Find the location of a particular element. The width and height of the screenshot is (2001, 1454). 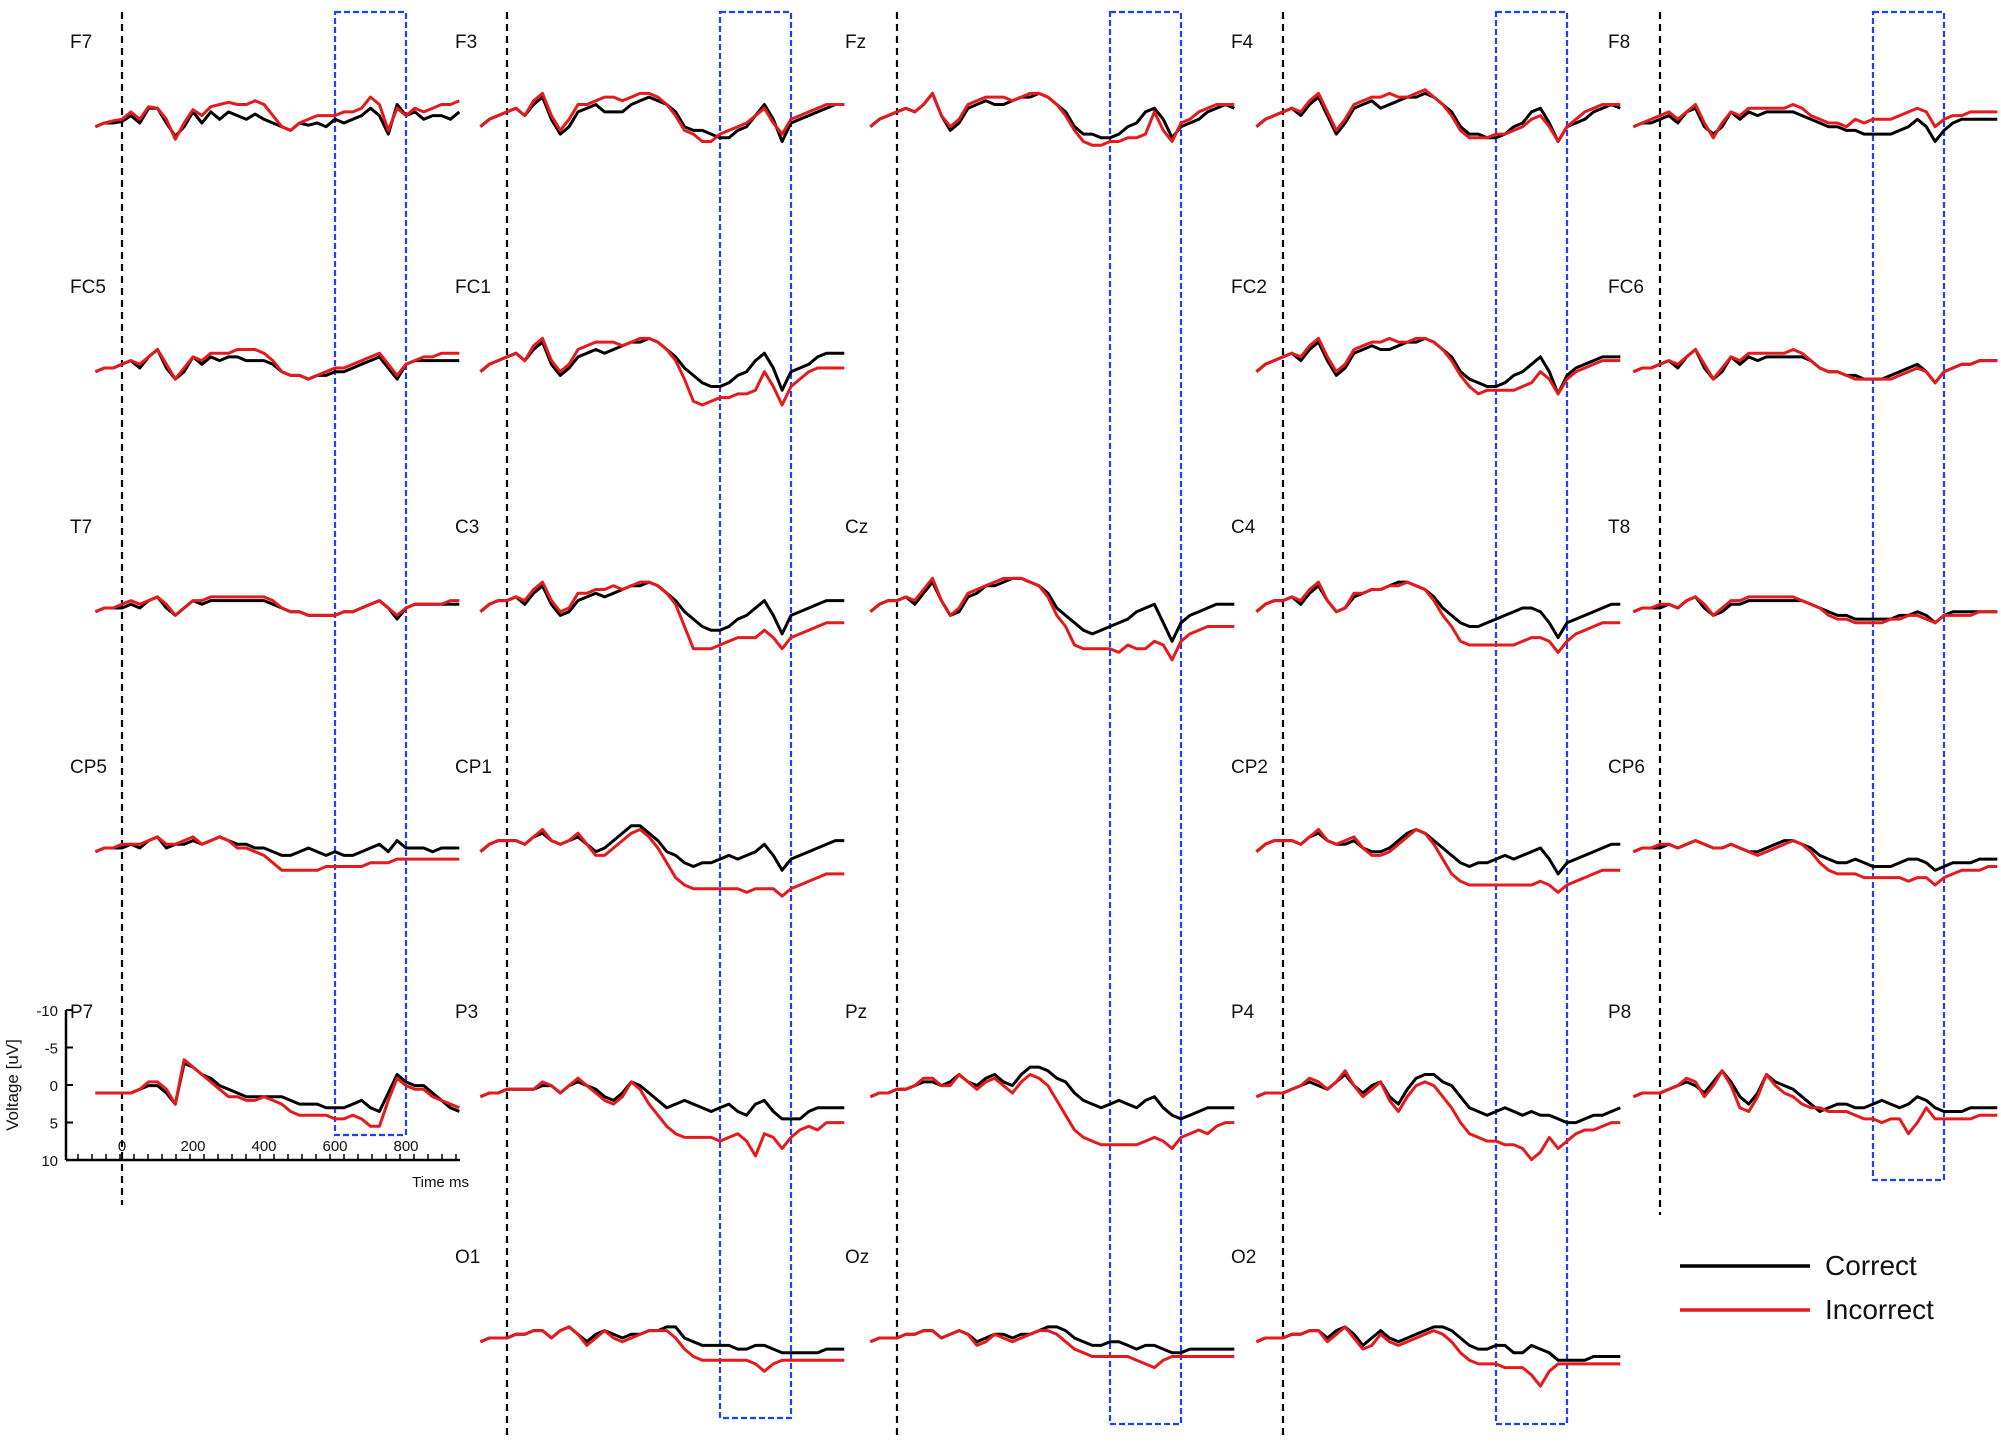

channel-cp2: CP2 is located at coordinates (1426, 825).